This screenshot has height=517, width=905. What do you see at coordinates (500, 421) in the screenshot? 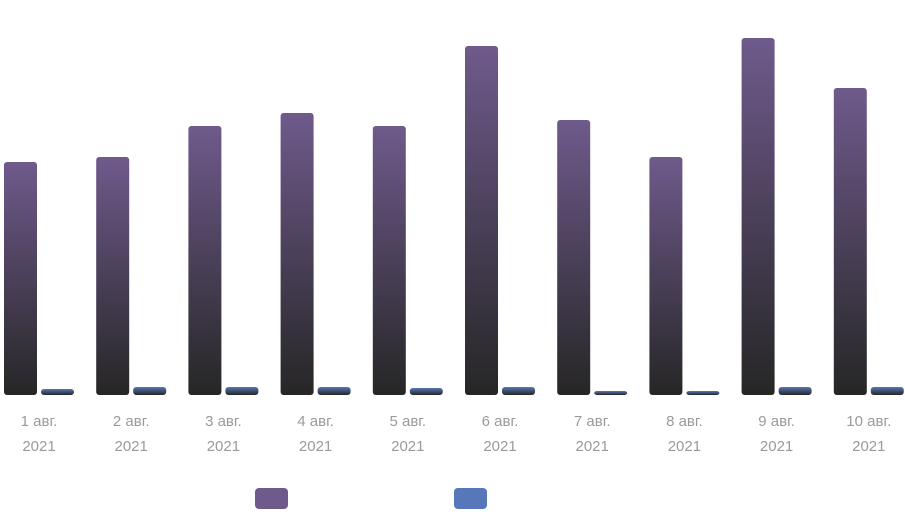
I see `x-tick-label: 6 авг.` at bounding box center [500, 421].